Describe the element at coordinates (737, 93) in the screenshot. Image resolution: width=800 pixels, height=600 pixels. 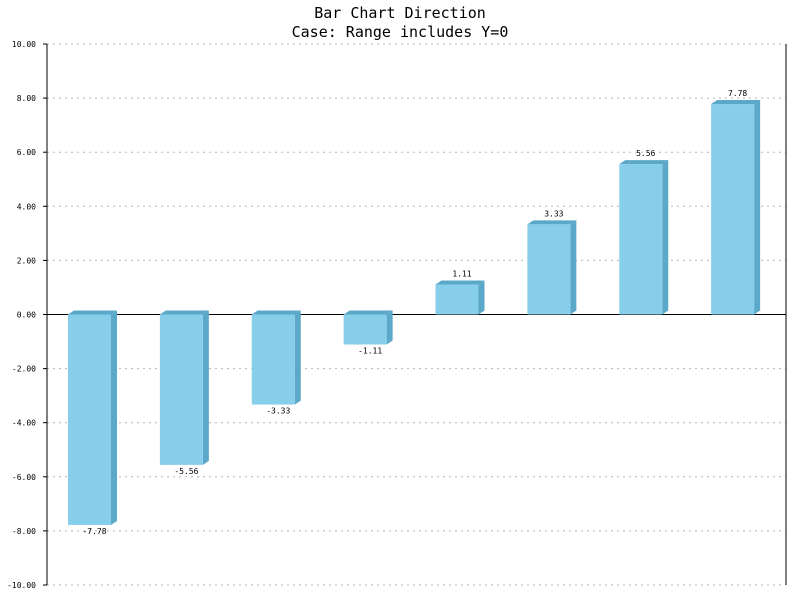
I see `data-label: 7.78` at that location.